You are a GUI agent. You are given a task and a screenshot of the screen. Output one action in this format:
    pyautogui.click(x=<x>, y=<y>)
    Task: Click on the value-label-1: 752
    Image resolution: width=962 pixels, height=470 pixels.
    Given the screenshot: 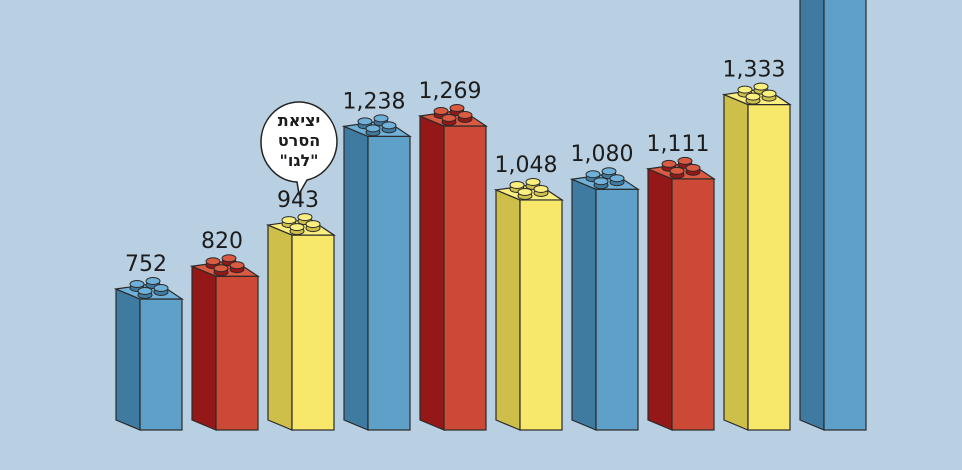 What is the action you would take?
    pyautogui.click(x=146, y=264)
    